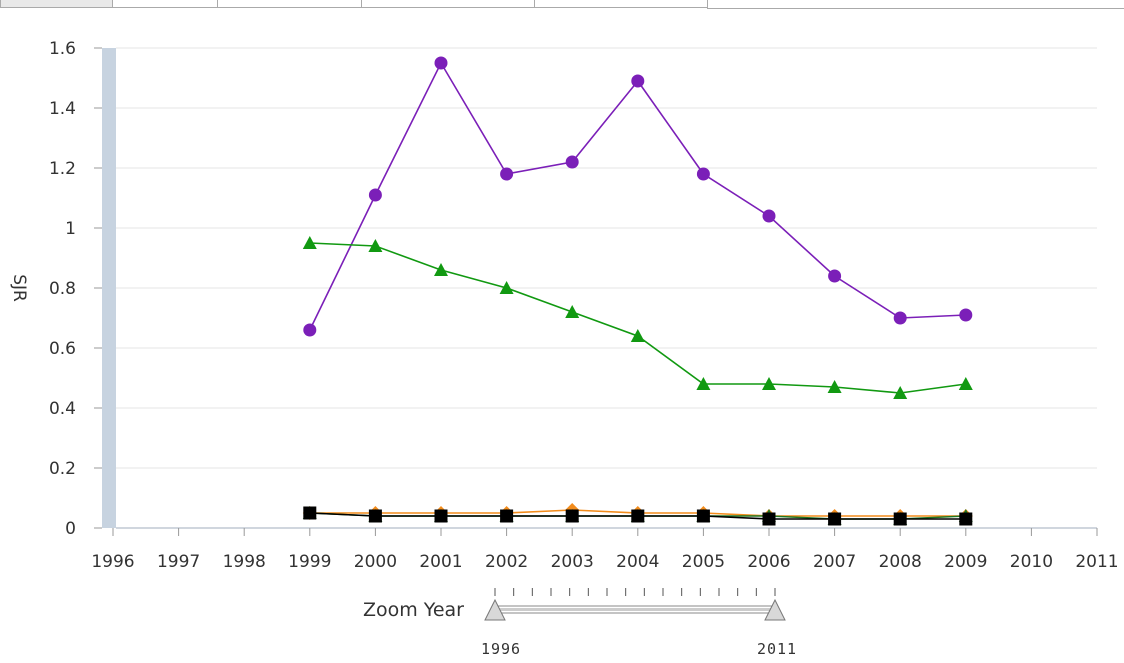 The width and height of the screenshot is (1124, 663). I want to click on series-line, so click(637, 318).